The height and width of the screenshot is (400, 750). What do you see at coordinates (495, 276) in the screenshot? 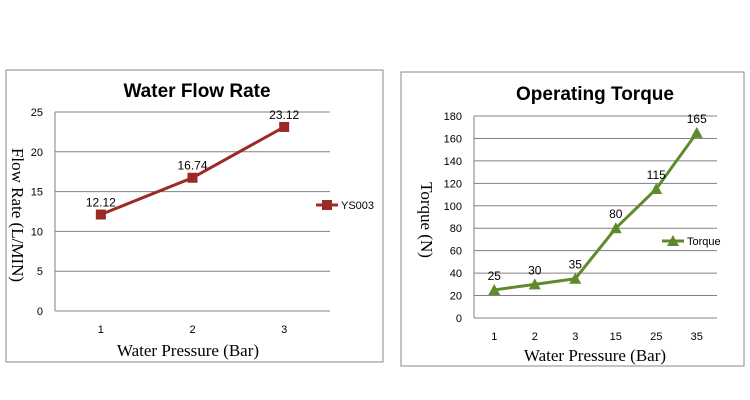
I see `data-label: 25` at bounding box center [495, 276].